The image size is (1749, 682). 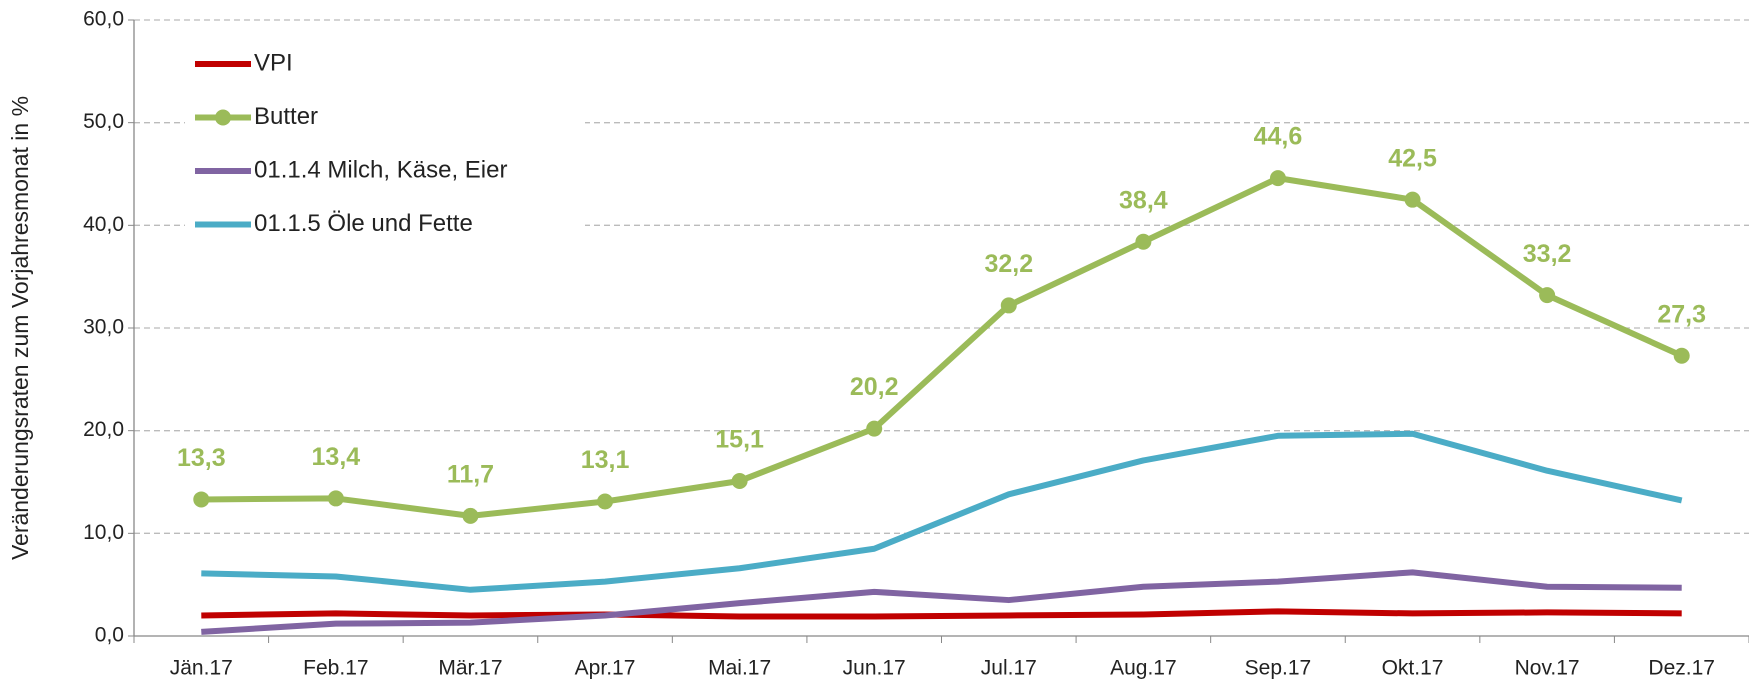 What do you see at coordinates (874, 387) in the screenshot?
I see `data-label: 20,2` at bounding box center [874, 387].